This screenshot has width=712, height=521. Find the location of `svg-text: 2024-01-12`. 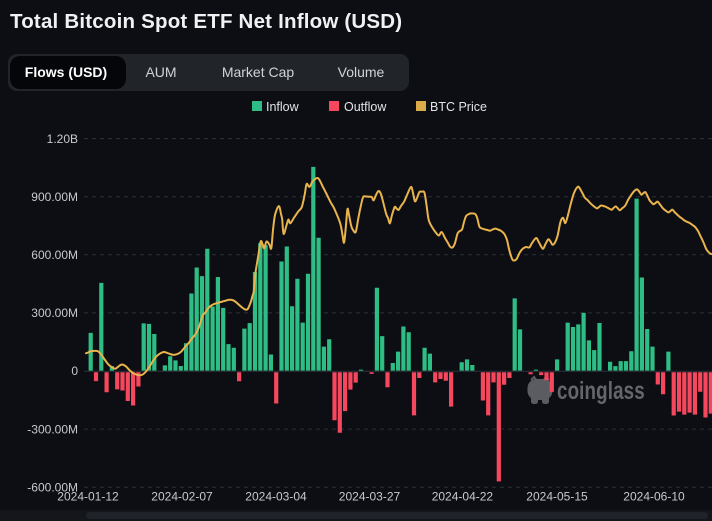

svg-text: 2024-01-12 is located at coordinates (88, 497).